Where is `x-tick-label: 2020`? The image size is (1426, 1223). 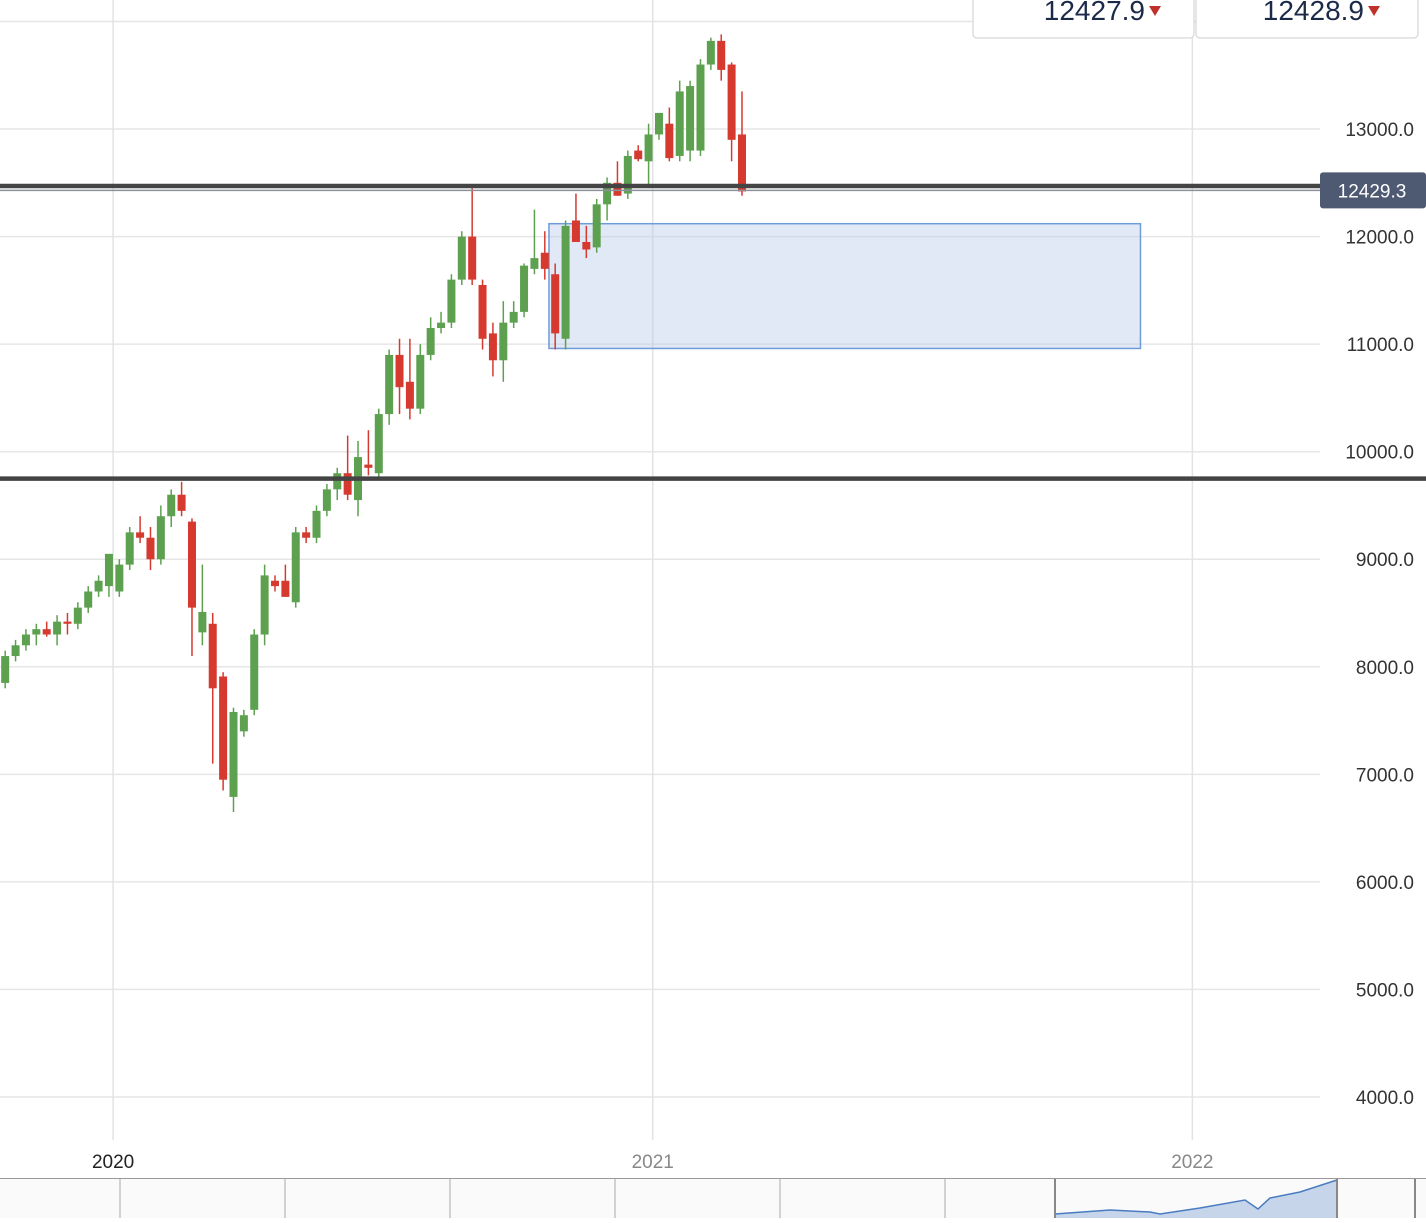 x-tick-label: 2020 is located at coordinates (113, 1162).